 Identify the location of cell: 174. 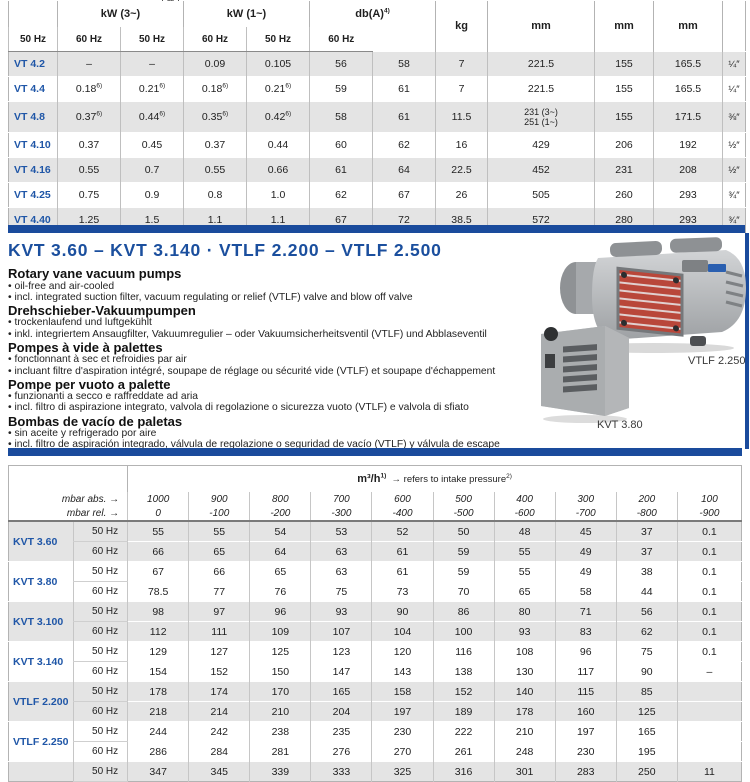
(219, 691).